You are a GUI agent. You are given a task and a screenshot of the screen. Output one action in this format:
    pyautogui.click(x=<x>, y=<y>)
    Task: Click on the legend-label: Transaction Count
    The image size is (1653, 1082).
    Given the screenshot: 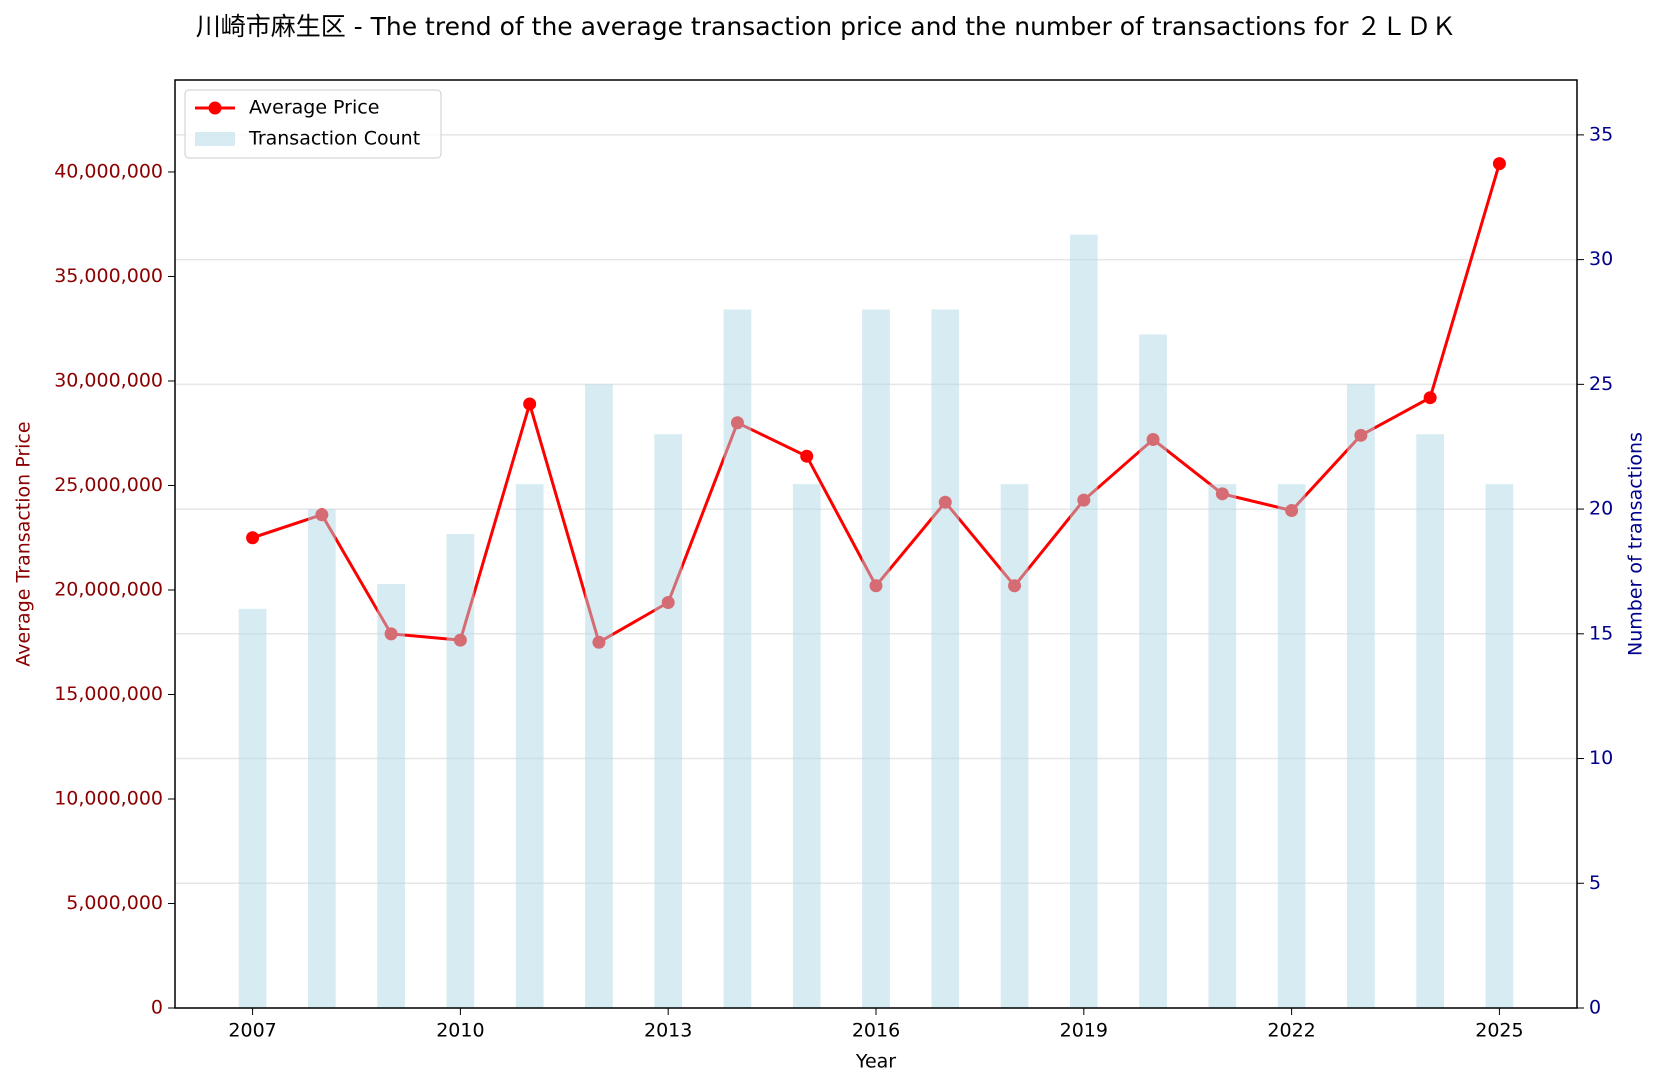 What is the action you would take?
    pyautogui.click(x=334, y=139)
    